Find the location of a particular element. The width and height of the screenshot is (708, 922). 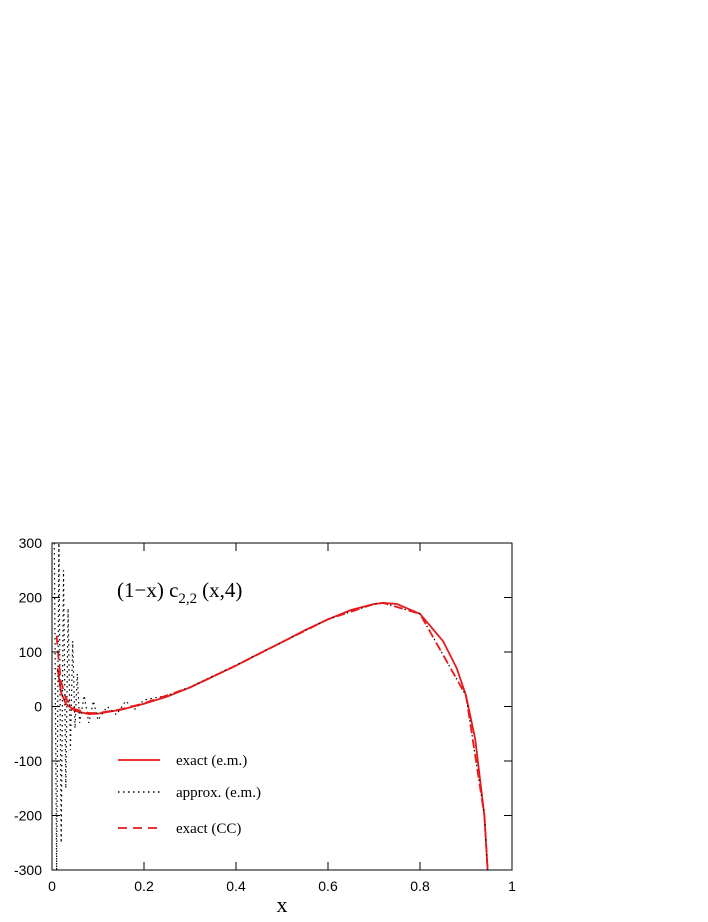

legend-label: exact (CC) is located at coordinates (208, 829).